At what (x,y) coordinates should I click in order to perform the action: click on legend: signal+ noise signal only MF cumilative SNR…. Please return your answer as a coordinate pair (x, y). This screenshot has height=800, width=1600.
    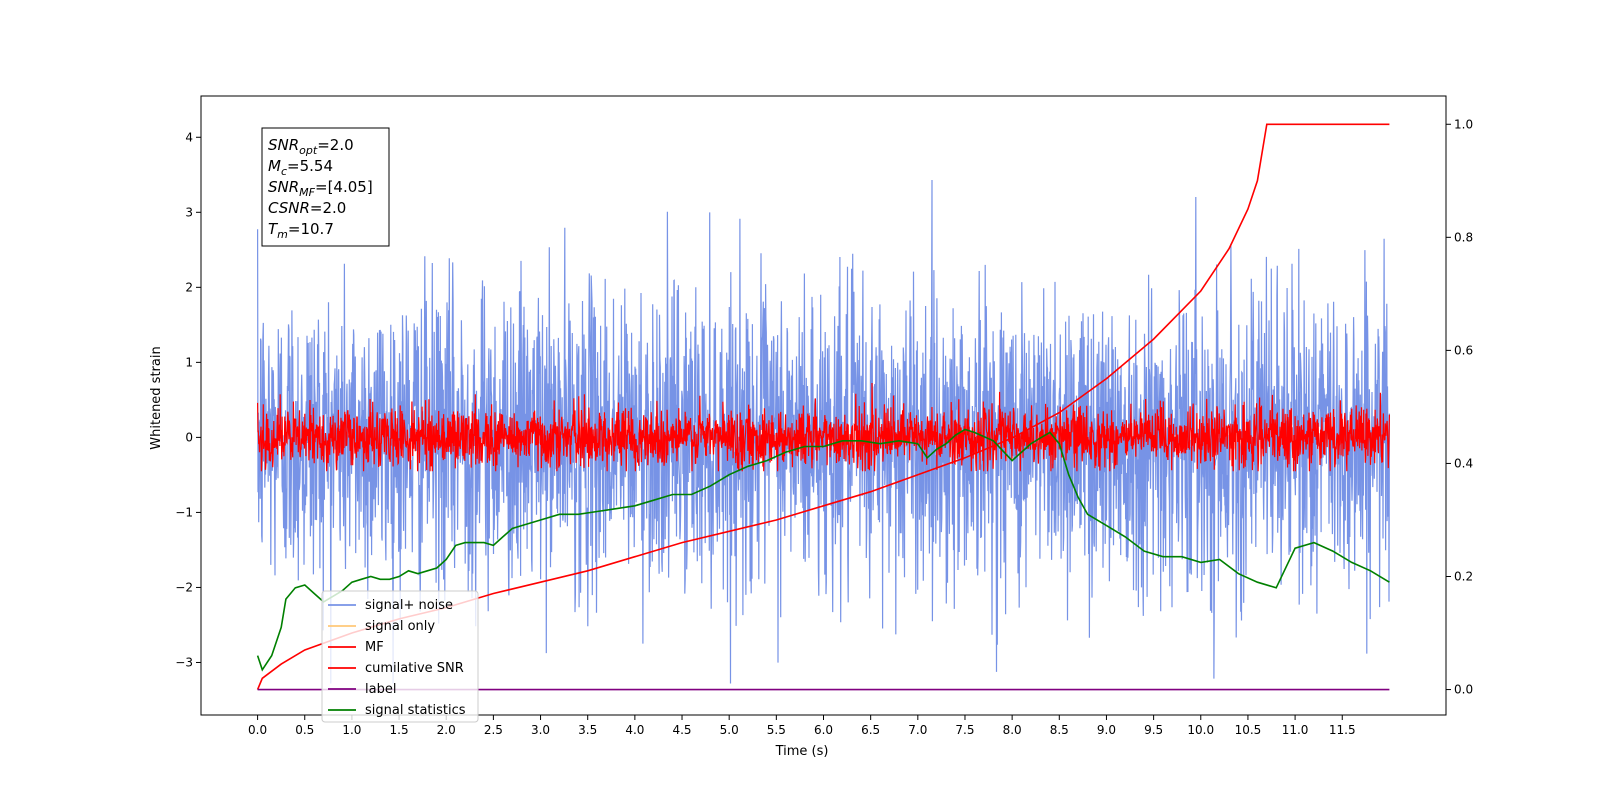
    Looking at the image, I should click on (400, 656).